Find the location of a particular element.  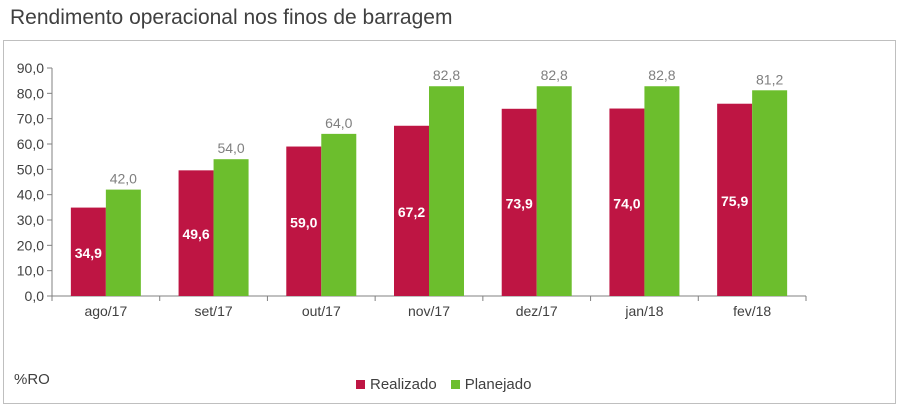

legend-item-planejado: Planejado is located at coordinates (491, 384).